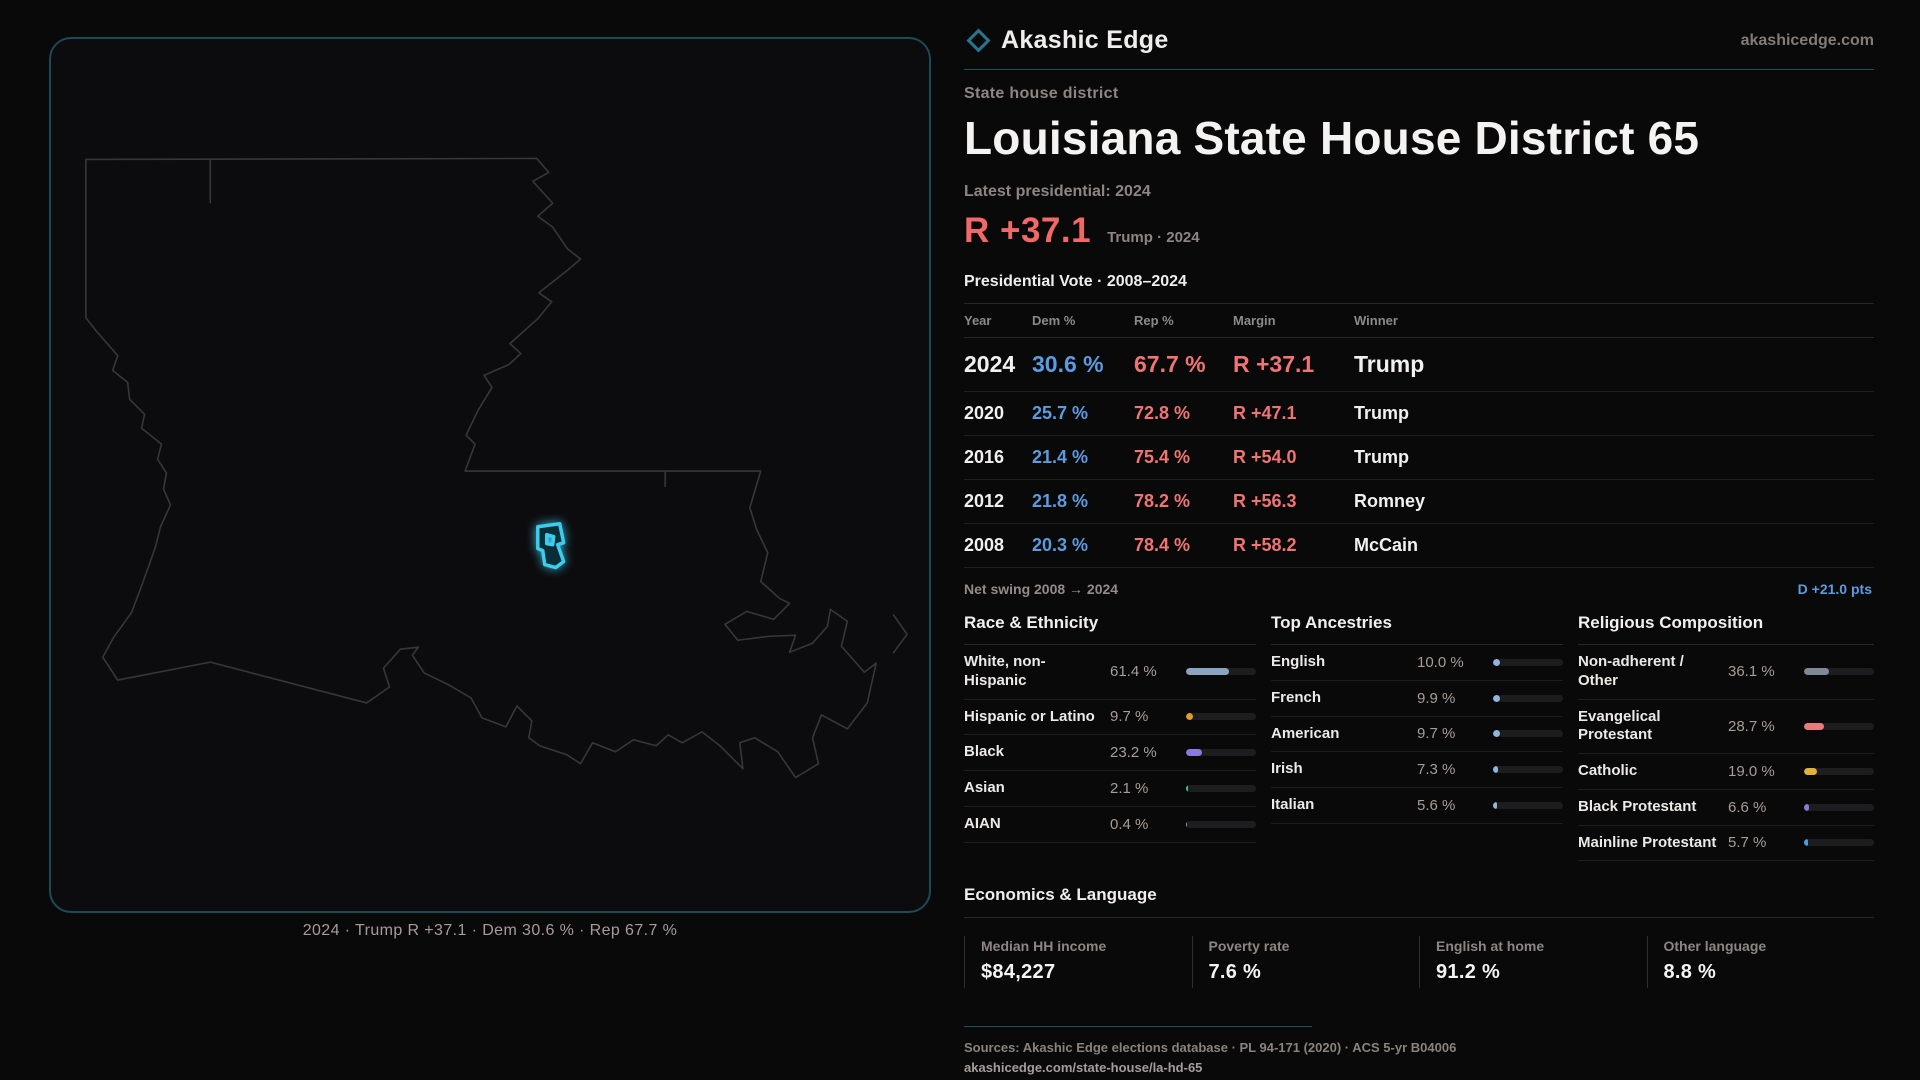  Describe the element at coordinates (1083, 1068) in the screenshot. I see `permalink: akashicedge.com/state-house/la-hd-65` at that location.